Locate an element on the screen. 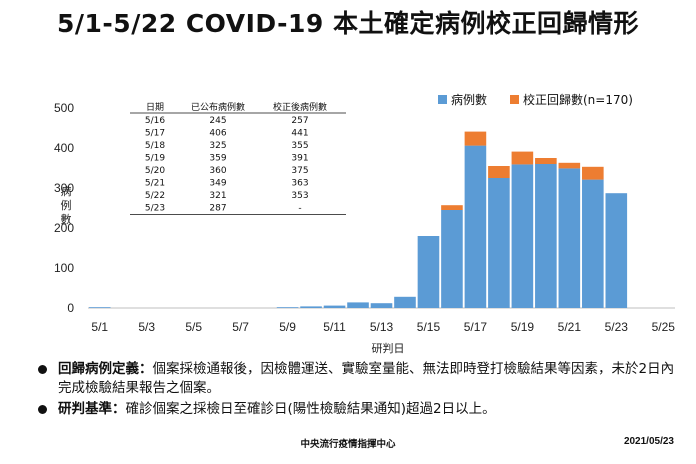 This screenshot has height=464, width=696. table-cell: 441 is located at coordinates (299, 134).